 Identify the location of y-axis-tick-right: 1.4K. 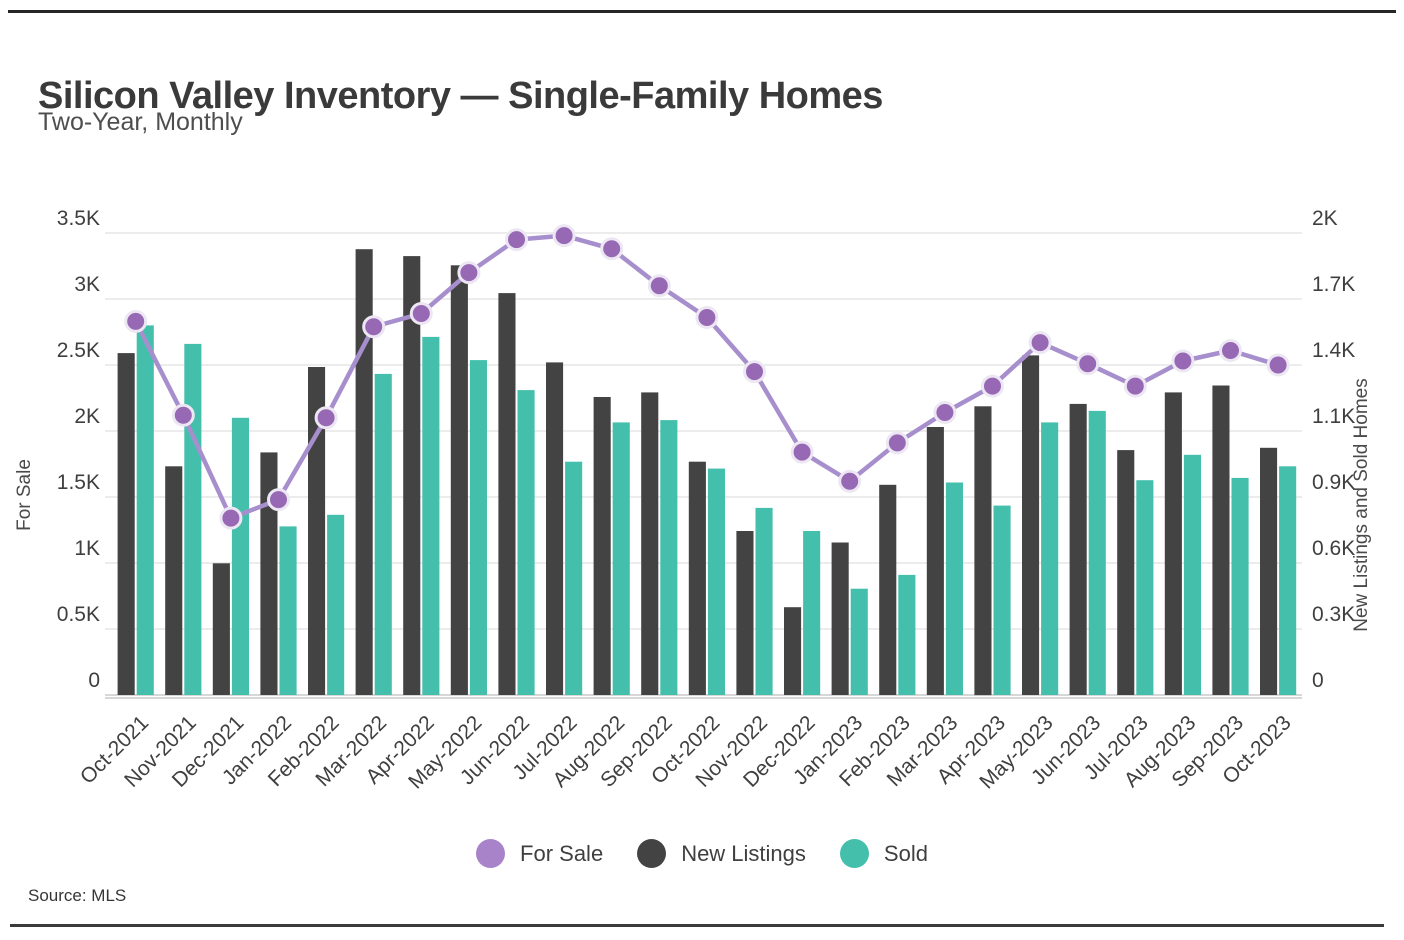
(1333, 350).